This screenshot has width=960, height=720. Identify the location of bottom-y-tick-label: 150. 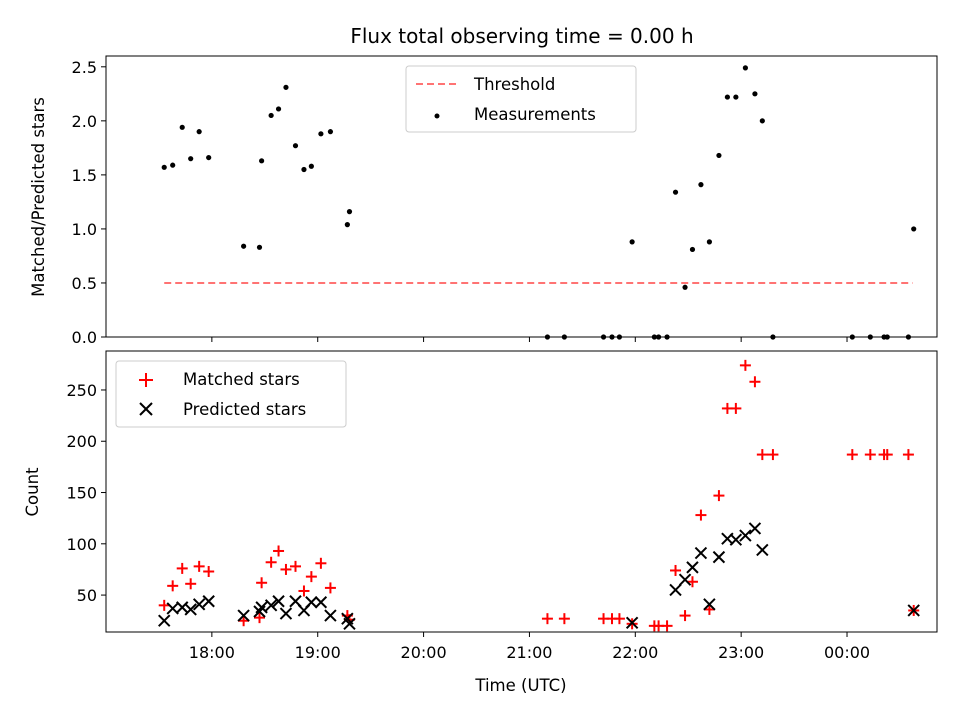
(81, 493).